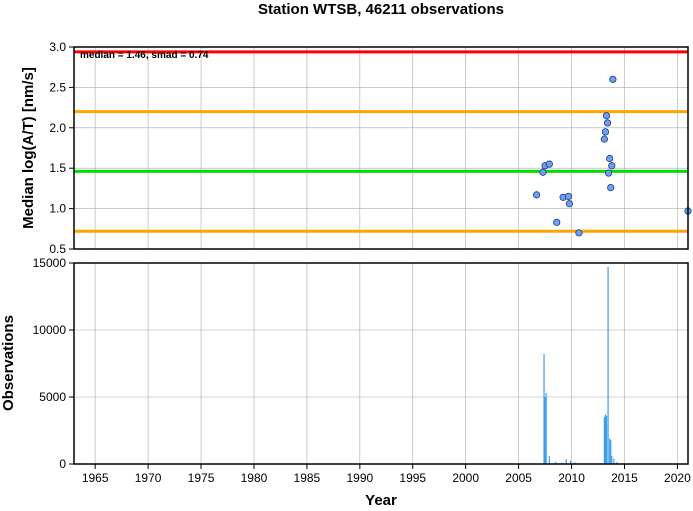 The width and height of the screenshot is (693, 511). Describe the element at coordinates (57, 47) in the screenshot. I see `top-y-tick-label: 3.0` at that location.